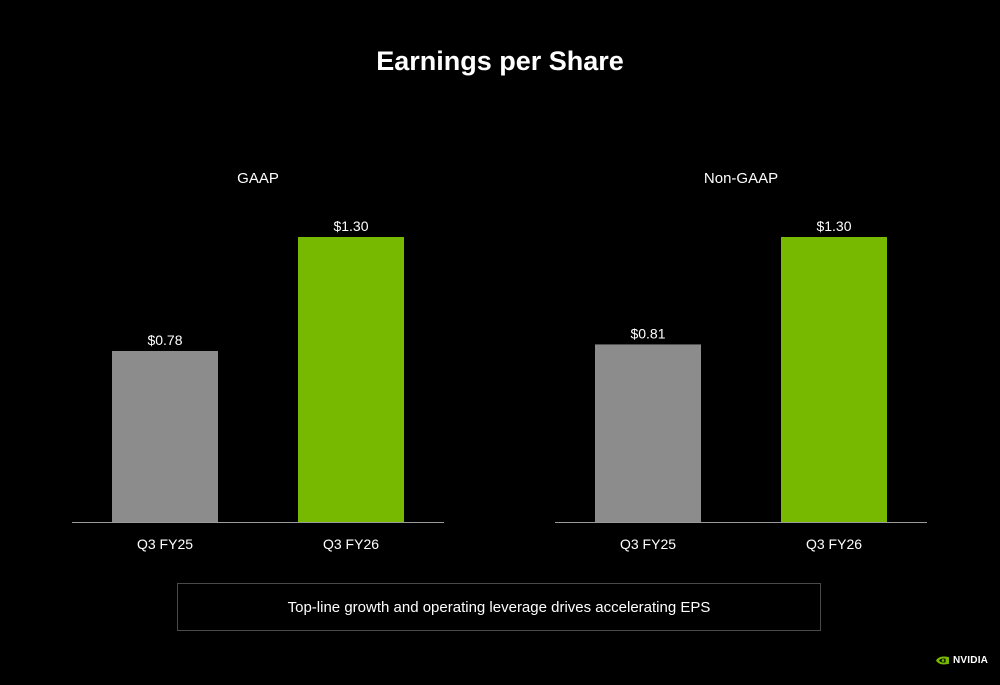 This screenshot has height=685, width=1000. Describe the element at coordinates (500, 61) in the screenshot. I see `page-title: Earnings per Share` at that location.